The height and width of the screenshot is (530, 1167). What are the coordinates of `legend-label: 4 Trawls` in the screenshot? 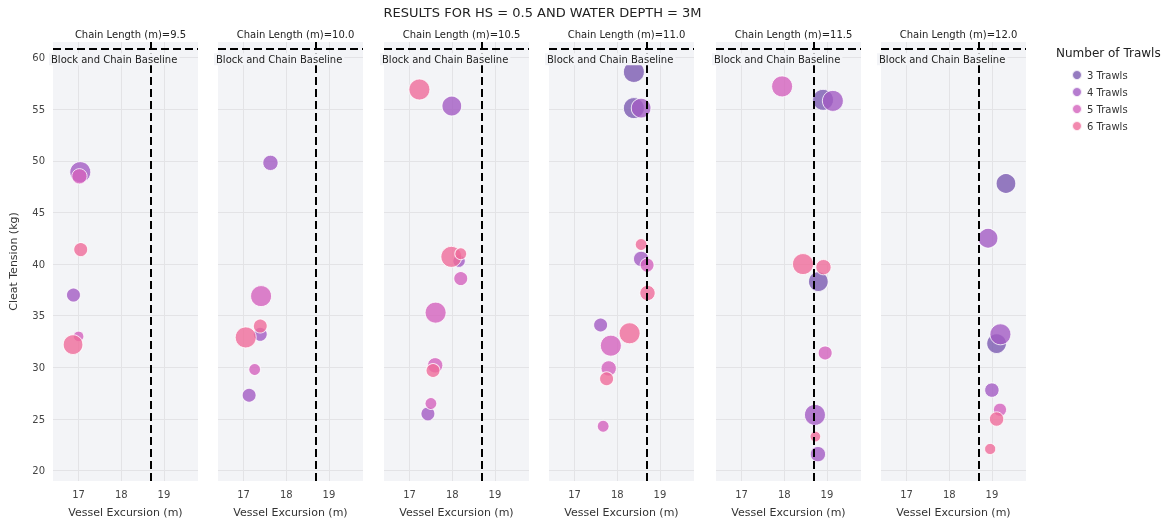 It's located at (1107, 92).